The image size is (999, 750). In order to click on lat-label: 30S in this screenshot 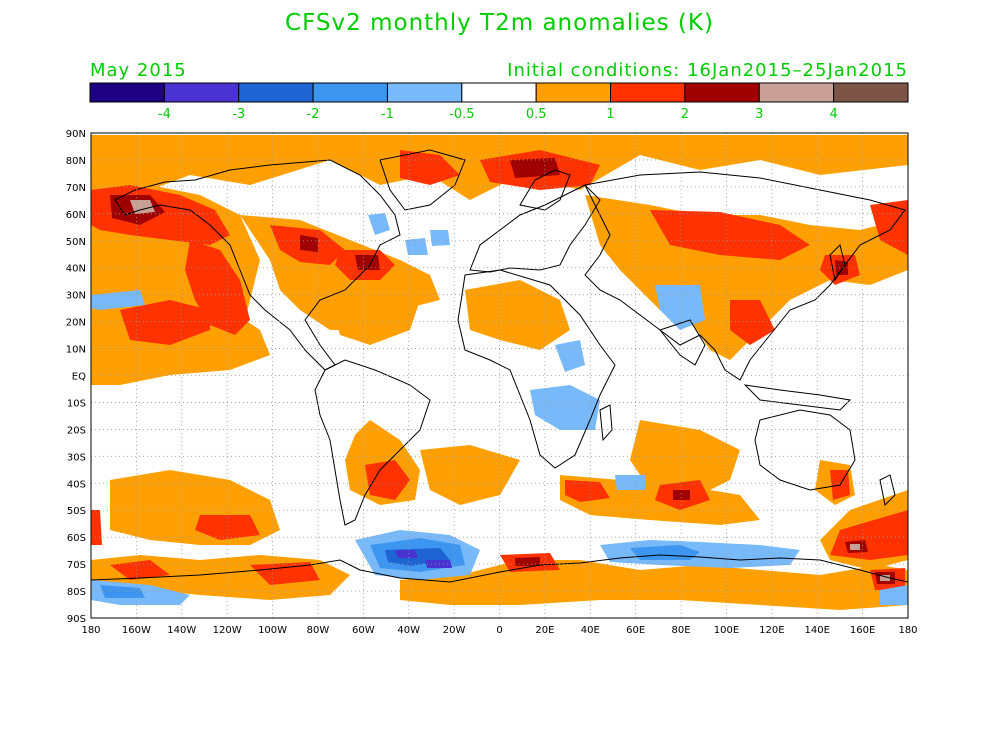, I will do `click(76, 457)`.